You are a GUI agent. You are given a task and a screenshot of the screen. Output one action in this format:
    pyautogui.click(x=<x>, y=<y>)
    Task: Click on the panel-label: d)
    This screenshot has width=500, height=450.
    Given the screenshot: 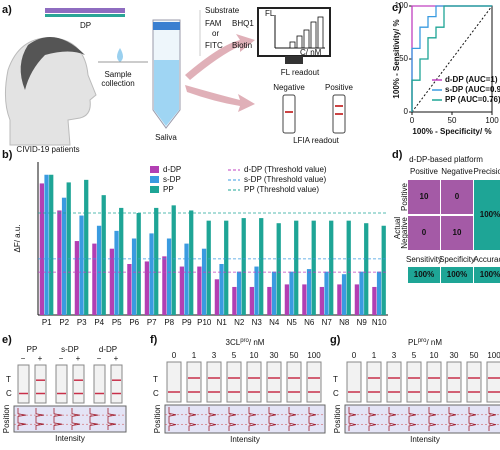 What is the action you would take?
    pyautogui.click(x=397, y=155)
    